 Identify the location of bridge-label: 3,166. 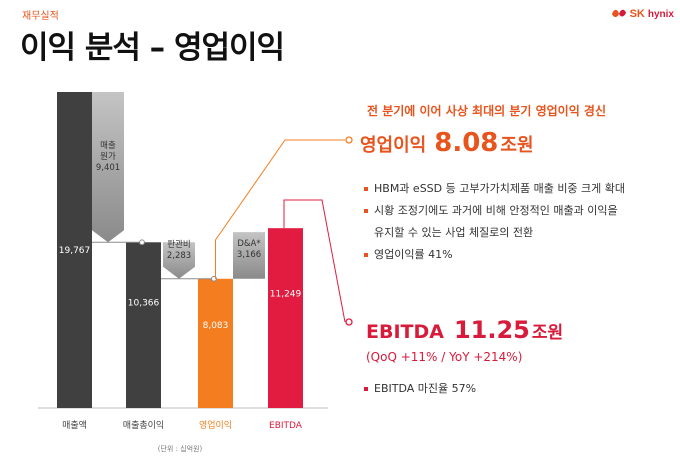
(249, 255).